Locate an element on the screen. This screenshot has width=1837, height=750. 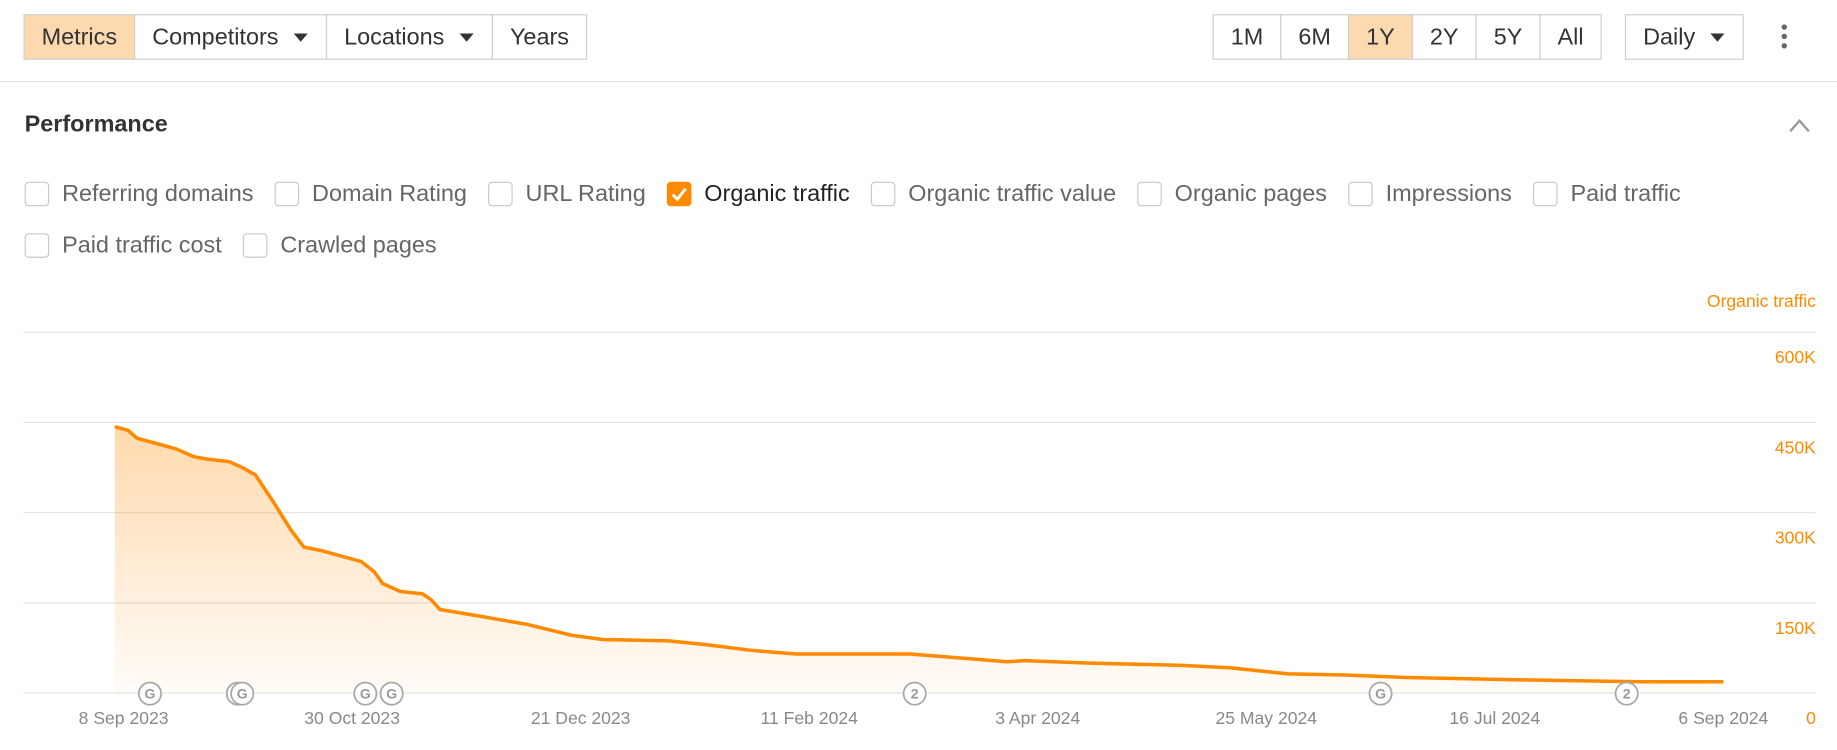
button-label: 5Y is located at coordinates (1508, 36).